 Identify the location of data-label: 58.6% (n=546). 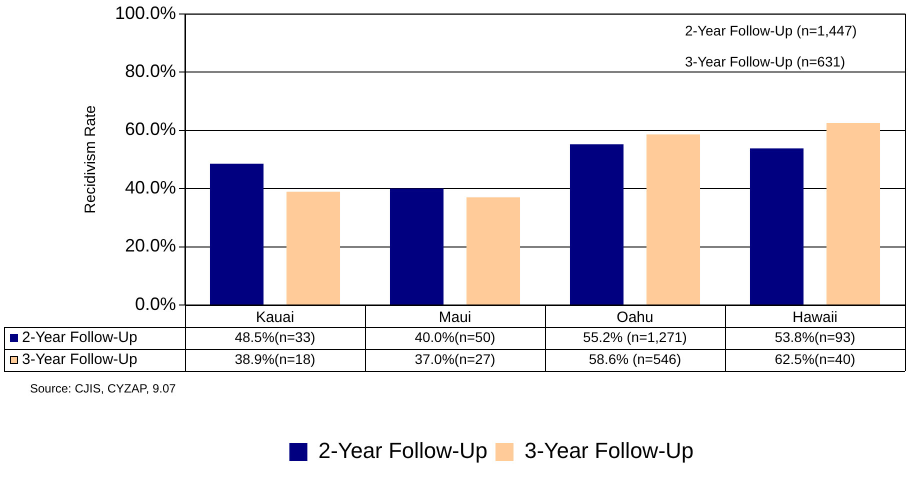
(635, 358).